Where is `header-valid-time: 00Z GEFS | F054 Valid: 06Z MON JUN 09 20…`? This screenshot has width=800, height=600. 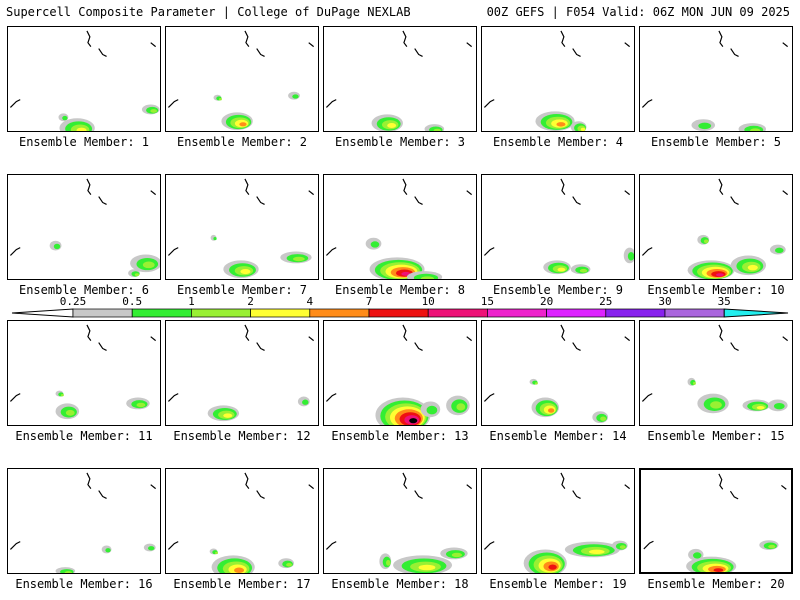 header-valid-time: 00Z GEFS | F054 Valid: 06Z MON JUN 09 20… is located at coordinates (638, 12).